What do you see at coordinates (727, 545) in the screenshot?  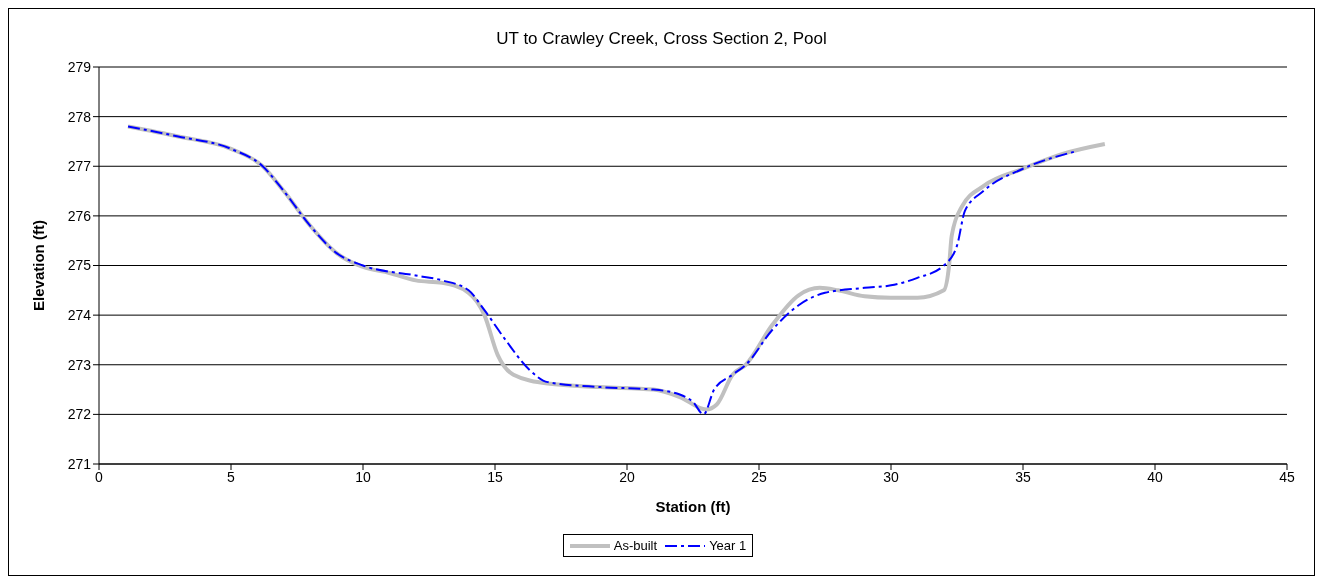 I see `legend-label: Year 1` at bounding box center [727, 545].